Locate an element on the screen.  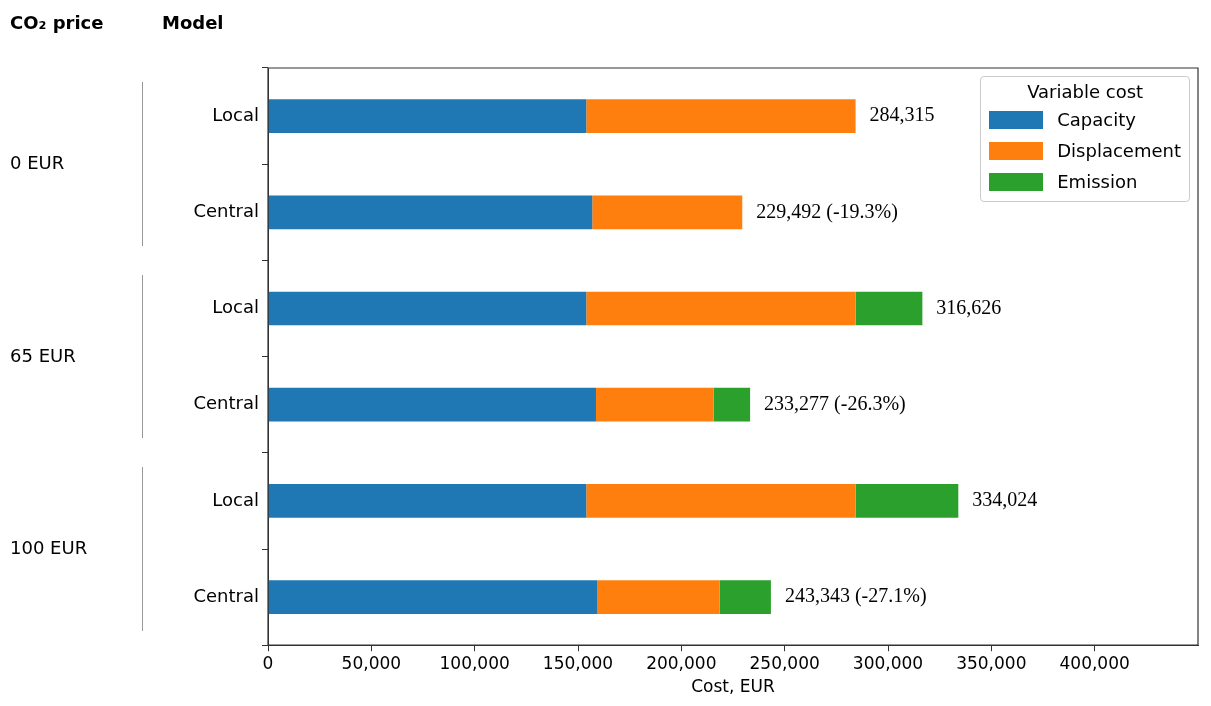
x-tick-label: 250,000 is located at coordinates (784, 662).